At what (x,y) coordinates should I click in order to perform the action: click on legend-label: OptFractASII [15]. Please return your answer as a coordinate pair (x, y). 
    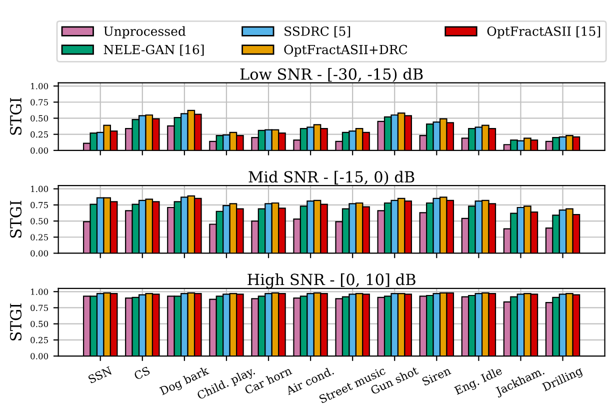
    Looking at the image, I should click on (543, 32).